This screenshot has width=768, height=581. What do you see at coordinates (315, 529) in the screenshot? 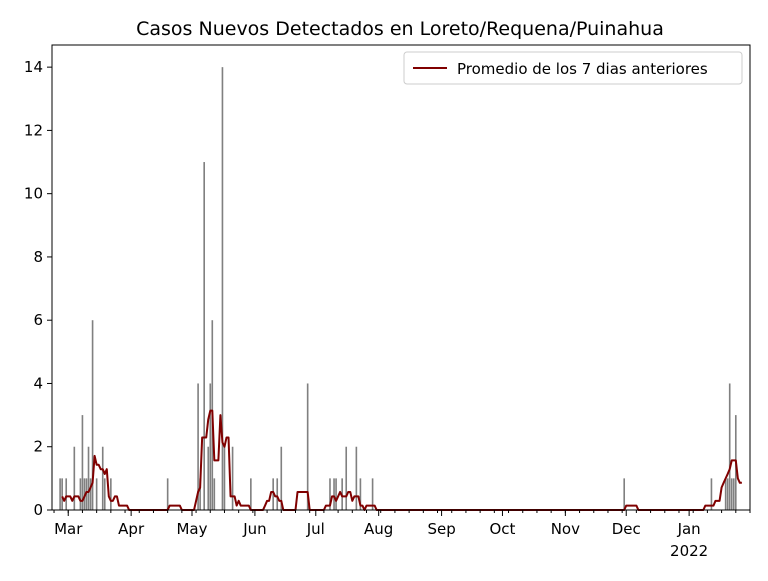
I see `x-tick-label: Jul` at bounding box center [315, 529].